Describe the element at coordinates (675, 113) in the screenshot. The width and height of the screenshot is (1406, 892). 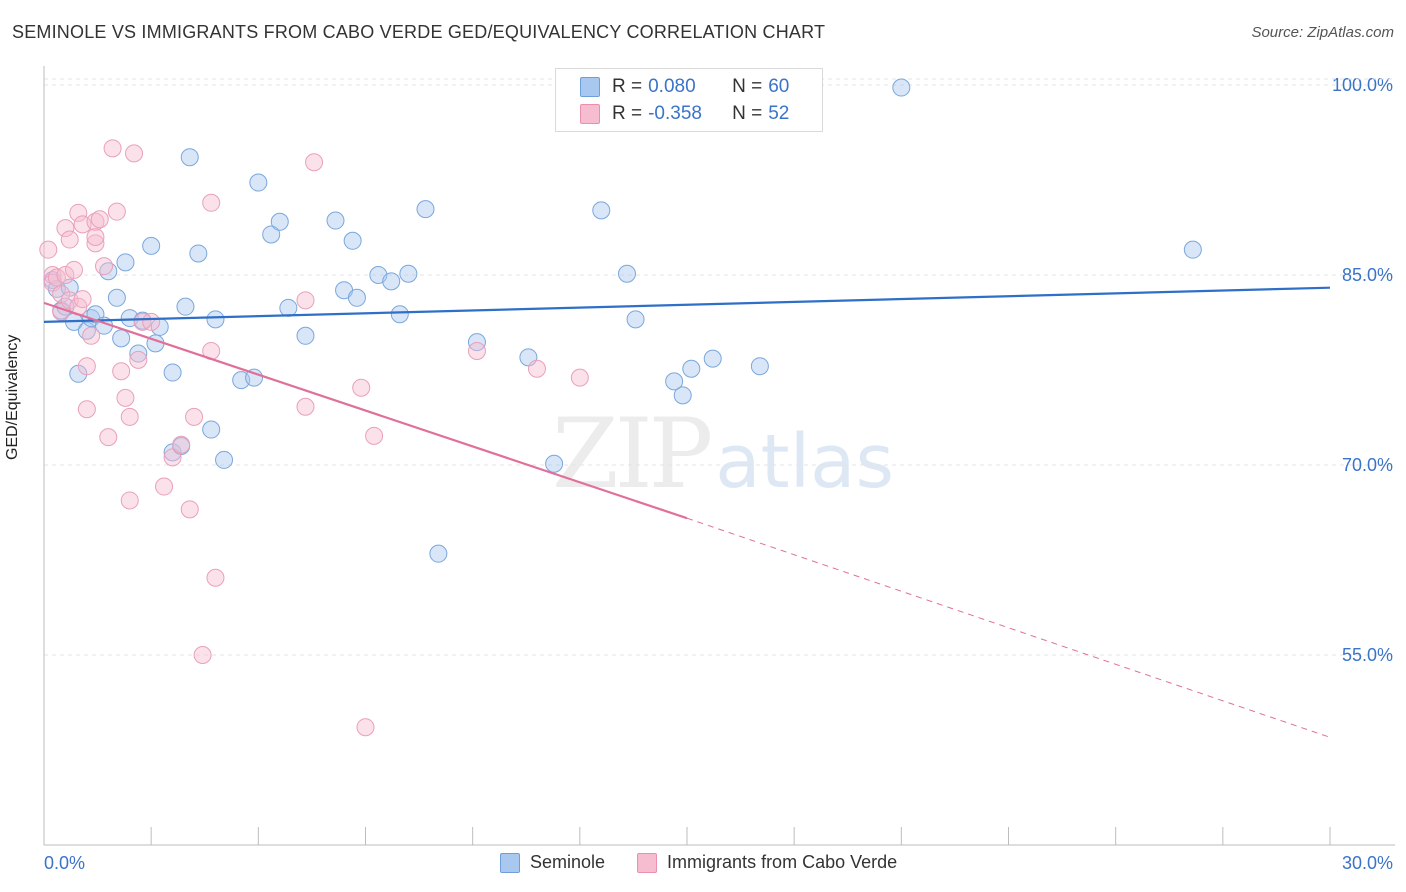
I see `caboverde-r-value: -0.358` at that location.